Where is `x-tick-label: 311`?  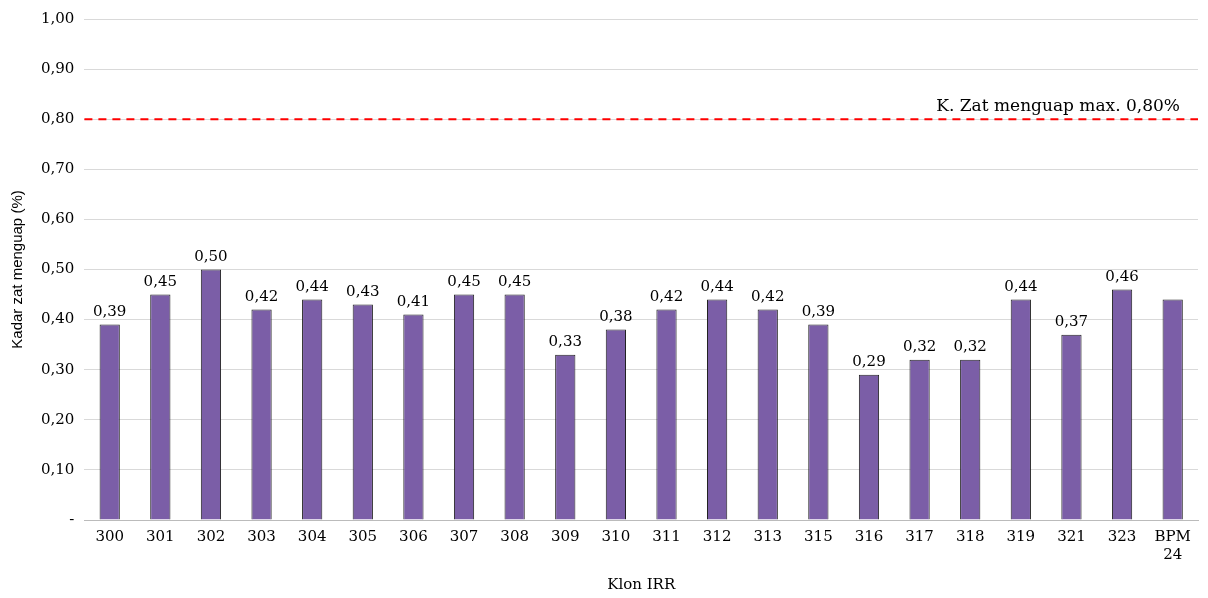 x-tick-label: 311 is located at coordinates (666, 535).